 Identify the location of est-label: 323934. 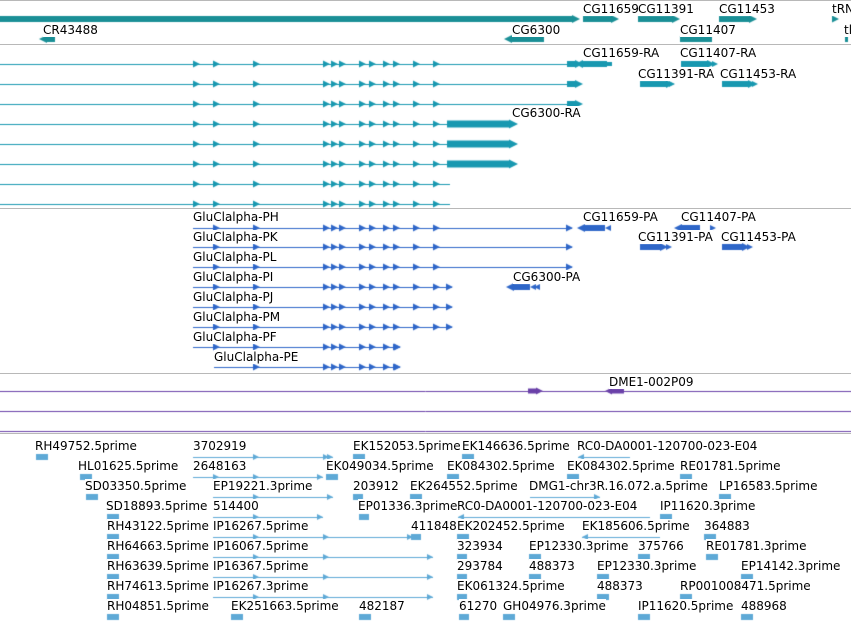
(480, 546).